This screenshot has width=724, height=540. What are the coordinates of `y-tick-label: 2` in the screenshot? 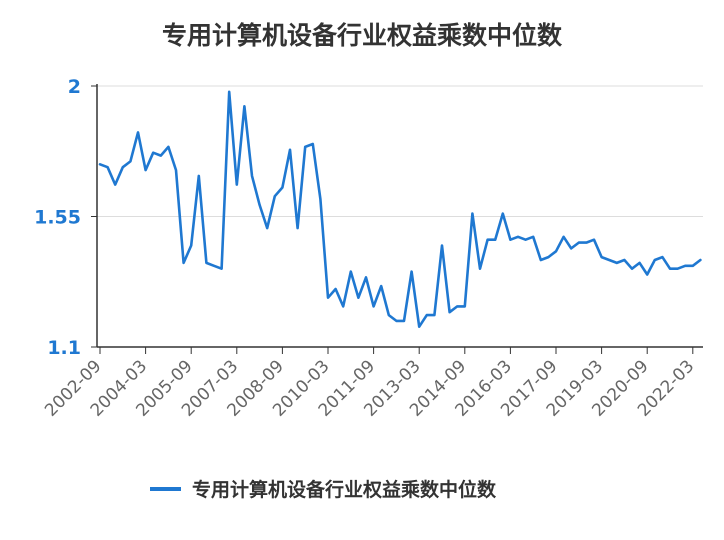 It's located at (74, 87).